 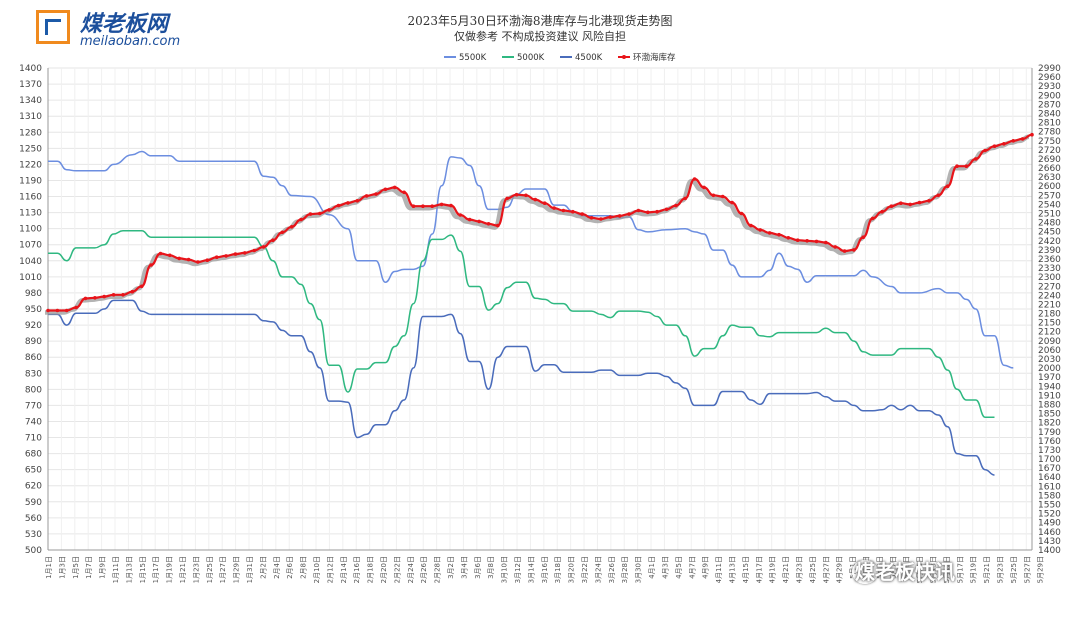 What do you see at coordinates (1049, 369) in the screenshot?
I see `y-right-tick-label: 2000` at bounding box center [1049, 369].